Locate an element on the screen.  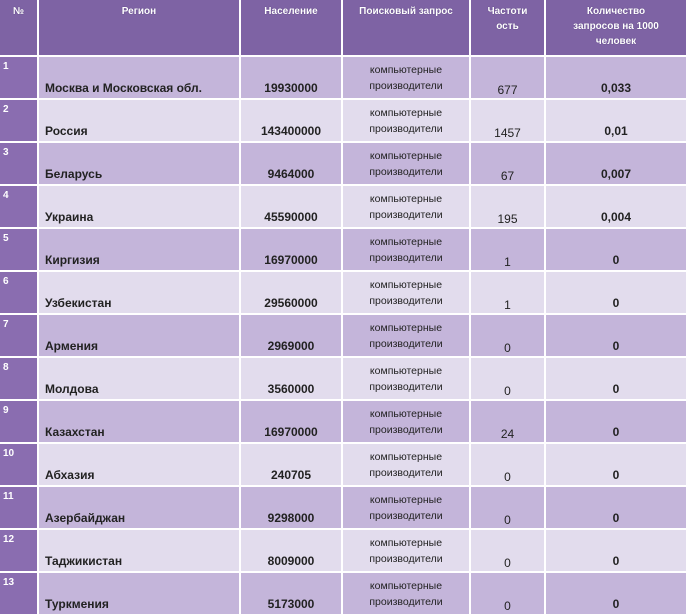
population-cell: 2969000 is located at coordinates (291, 335).